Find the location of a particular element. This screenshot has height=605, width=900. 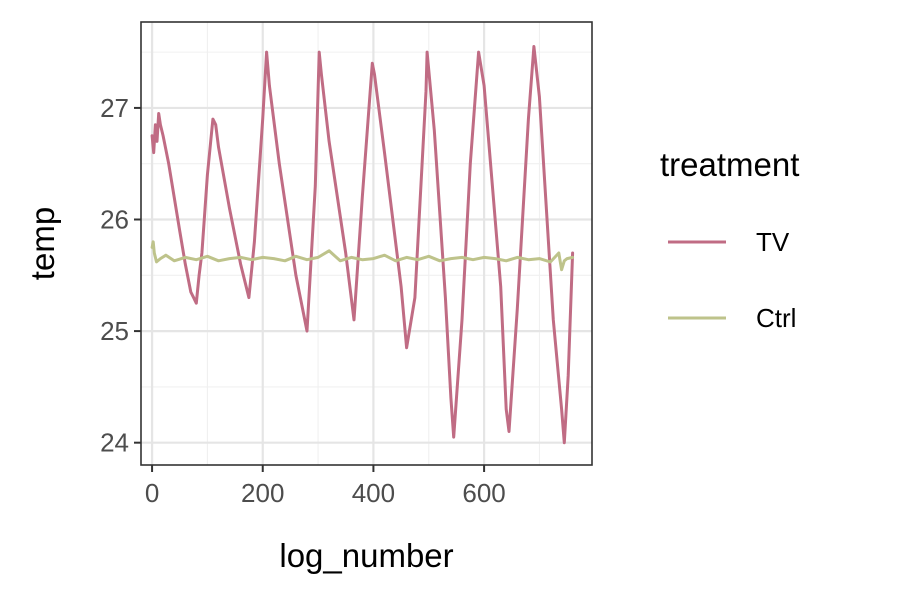

x-axis-title: log_number is located at coordinates (366, 555).